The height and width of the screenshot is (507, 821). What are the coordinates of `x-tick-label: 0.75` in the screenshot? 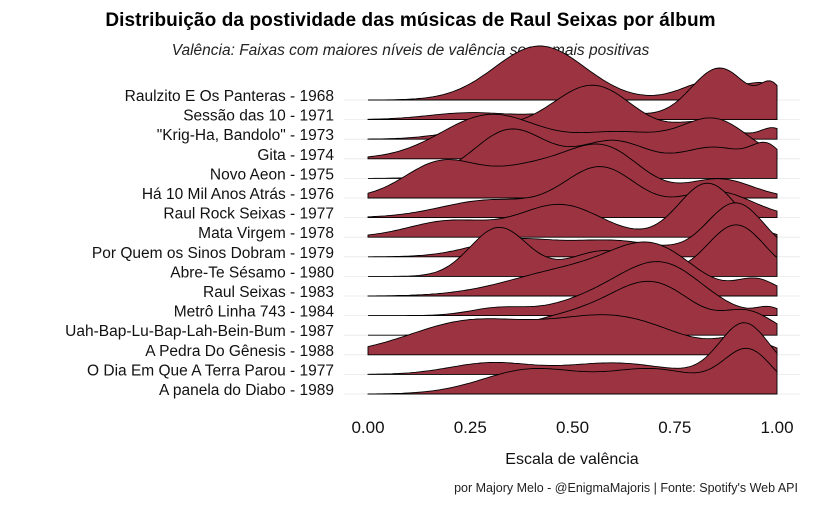 It's located at (674, 427).